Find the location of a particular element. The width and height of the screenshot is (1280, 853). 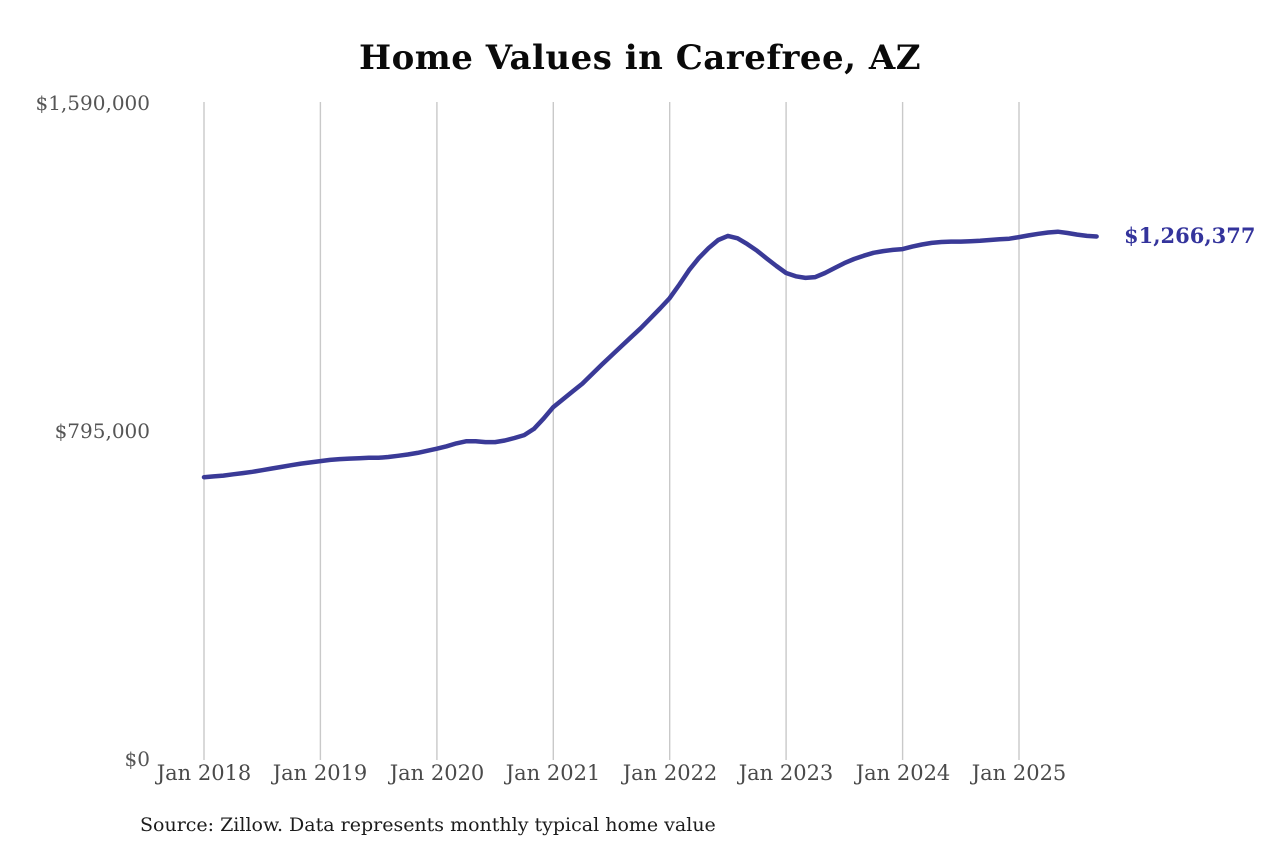

x-axis-tick-label: Jan 2019 is located at coordinates (320, 773).